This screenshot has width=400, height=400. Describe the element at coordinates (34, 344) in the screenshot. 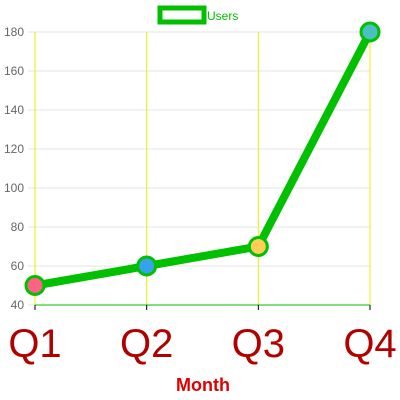

I see `x-category-label-q1: Q1` at that location.